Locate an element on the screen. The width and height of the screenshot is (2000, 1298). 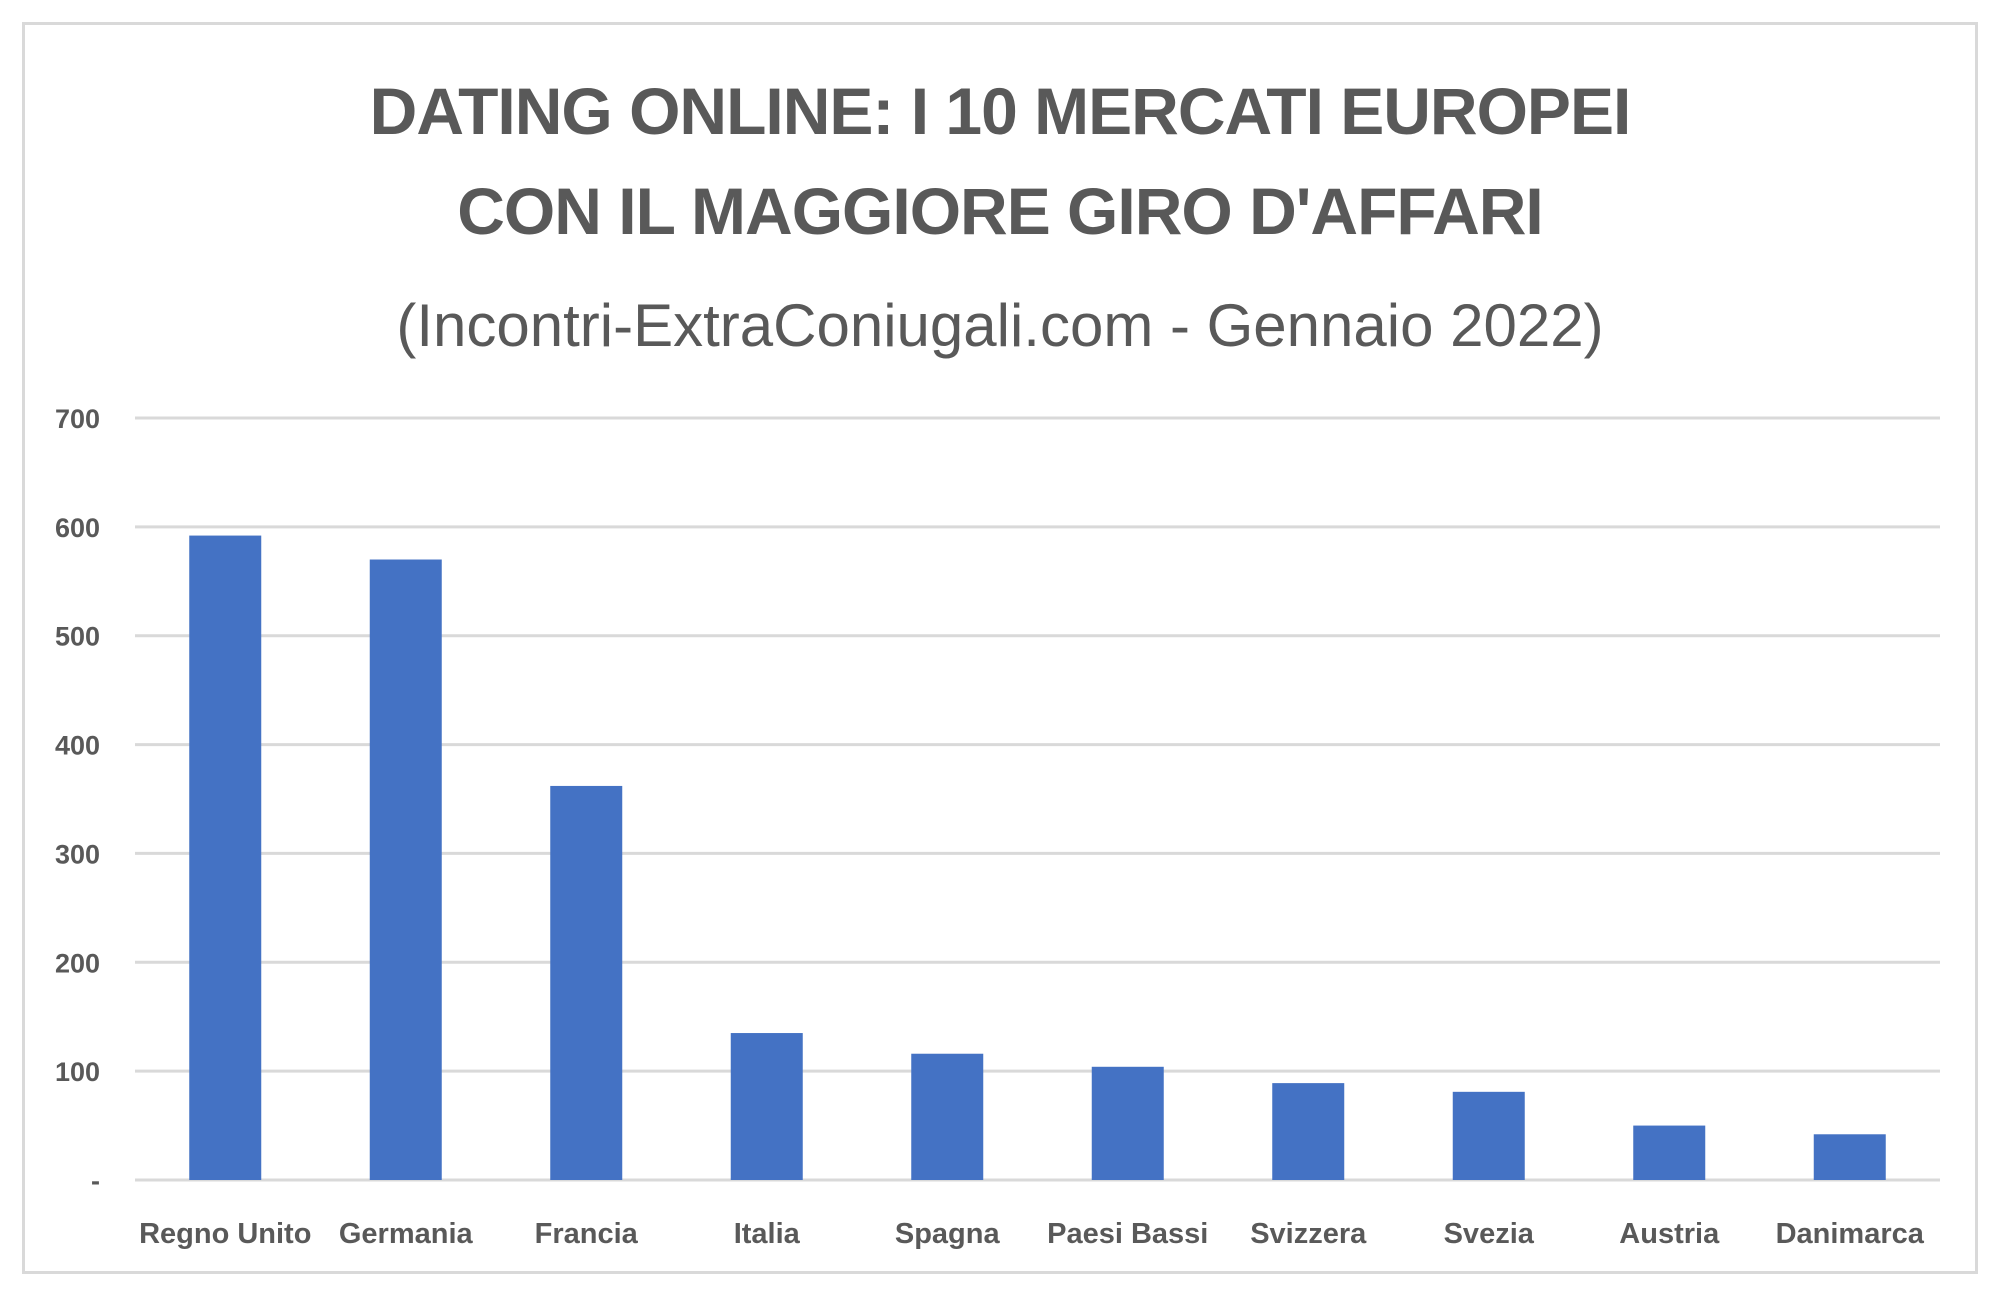
y-tick-label: - is located at coordinates (95, 1181).